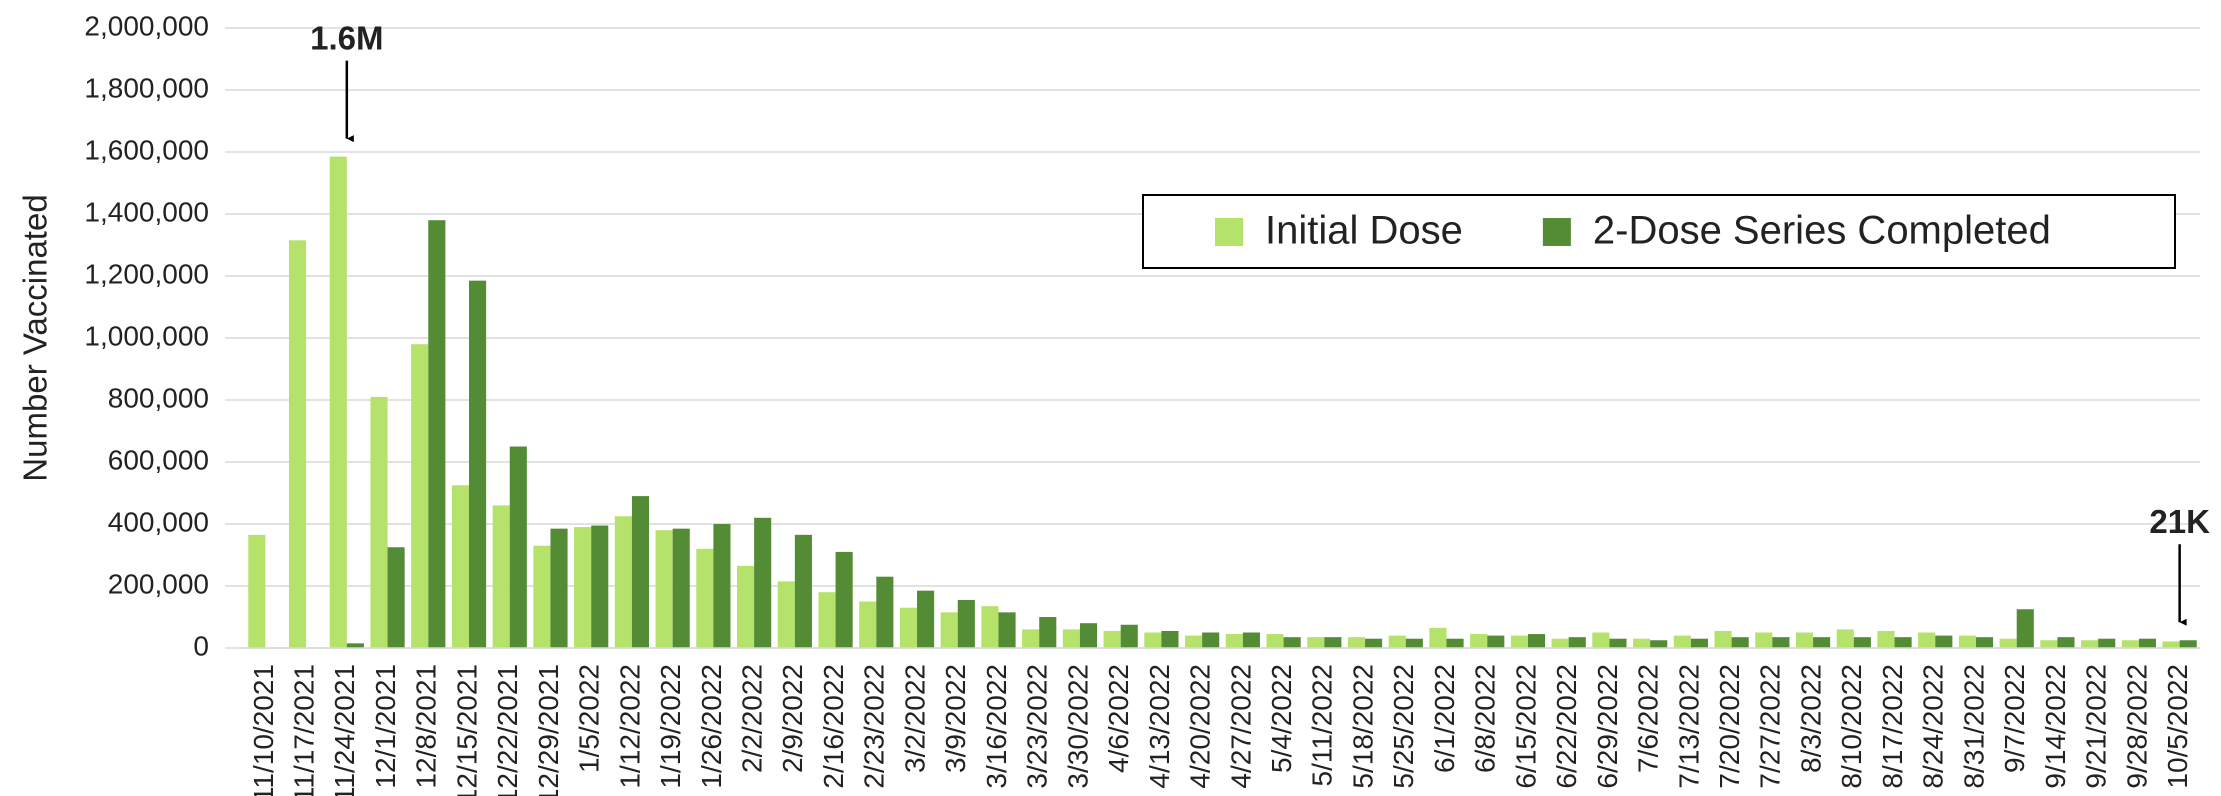 The image size is (2221, 796). I want to click on x-tick-label: 2/16/2022, so click(833, 726).